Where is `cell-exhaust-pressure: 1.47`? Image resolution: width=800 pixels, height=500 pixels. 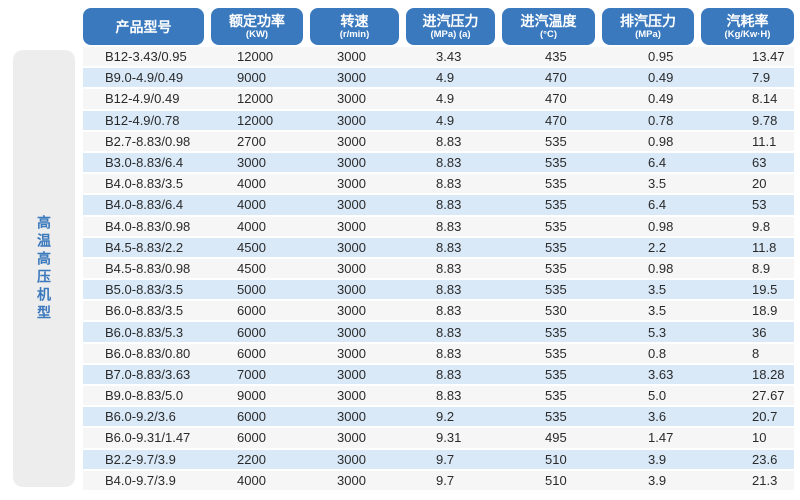
cell-exhaust-pressure: 1.47 is located at coordinates (661, 438).